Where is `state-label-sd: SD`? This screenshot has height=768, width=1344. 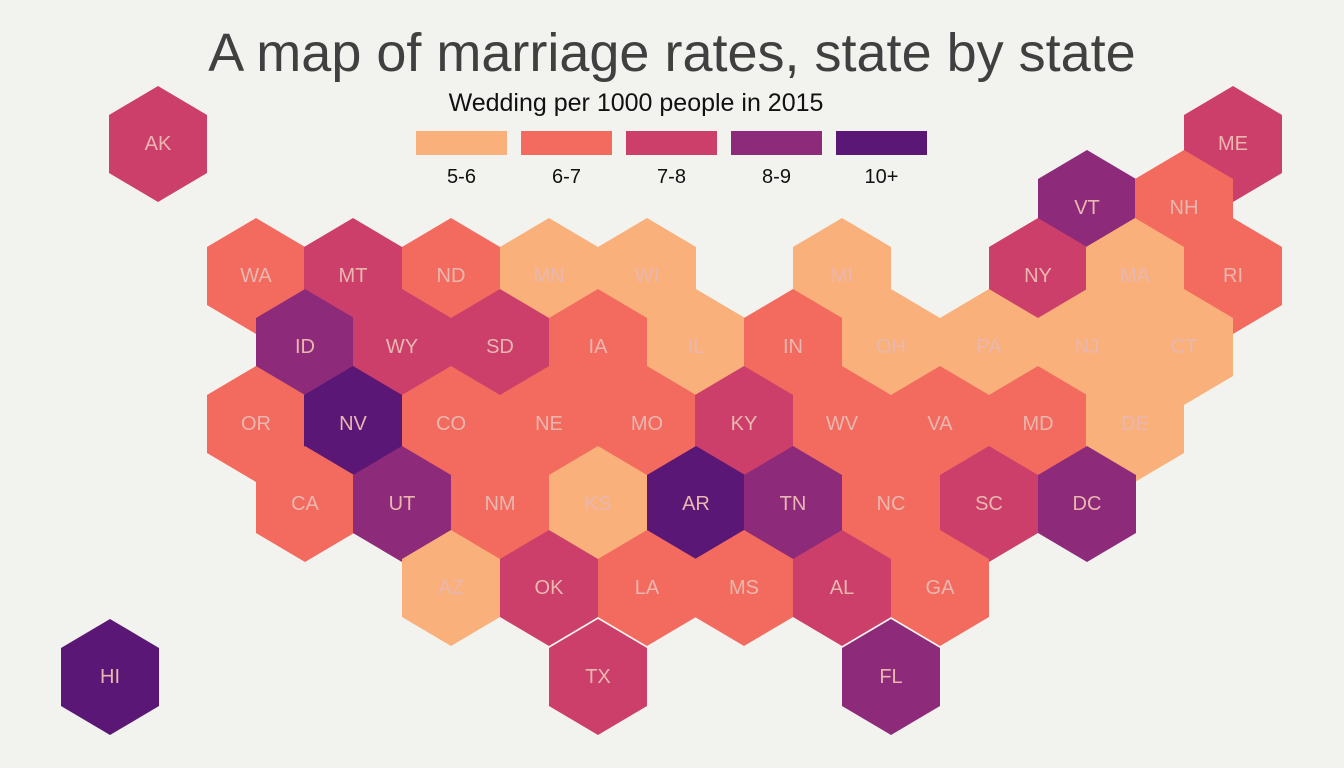 state-label-sd: SD is located at coordinates (500, 347).